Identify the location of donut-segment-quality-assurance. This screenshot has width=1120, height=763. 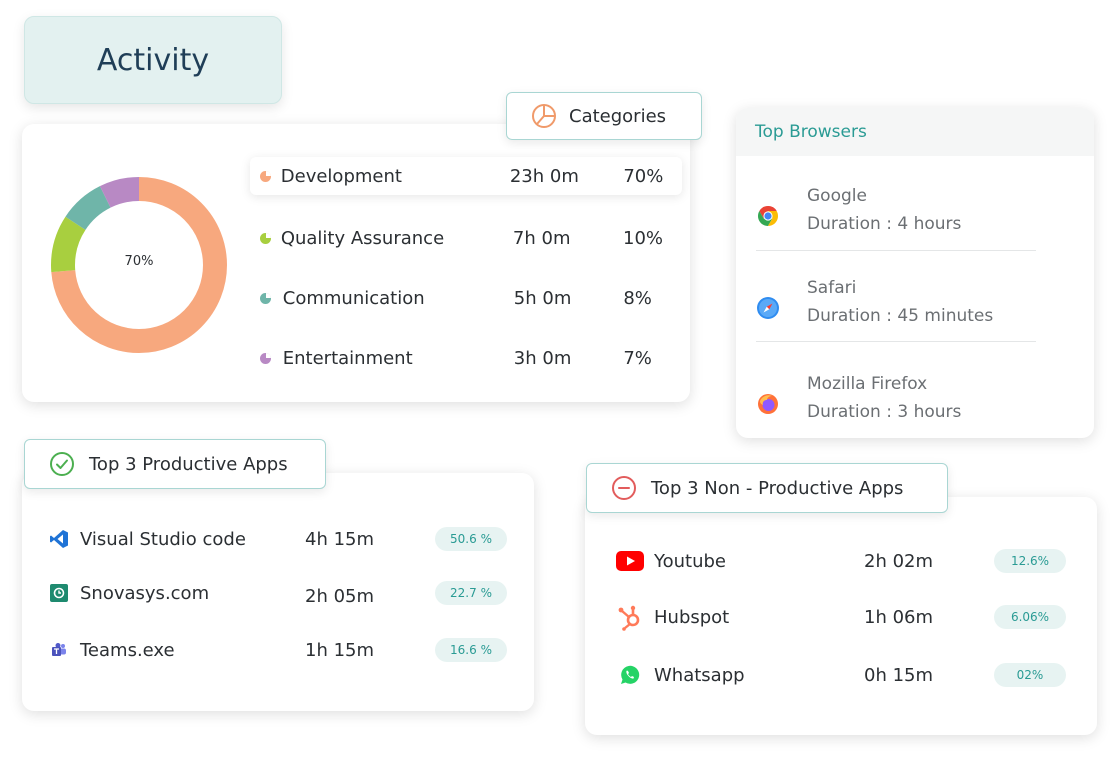
(139, 265).